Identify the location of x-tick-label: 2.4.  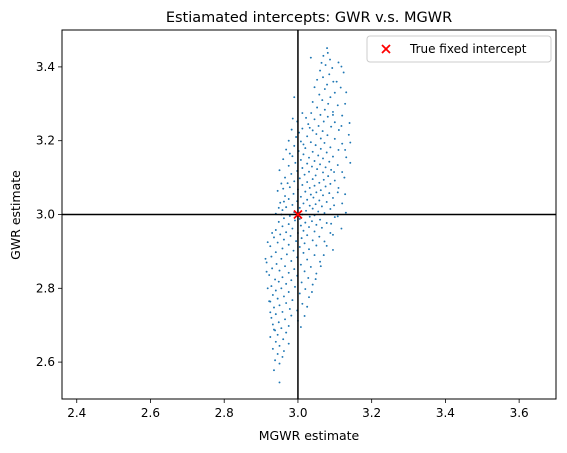
(76, 413).